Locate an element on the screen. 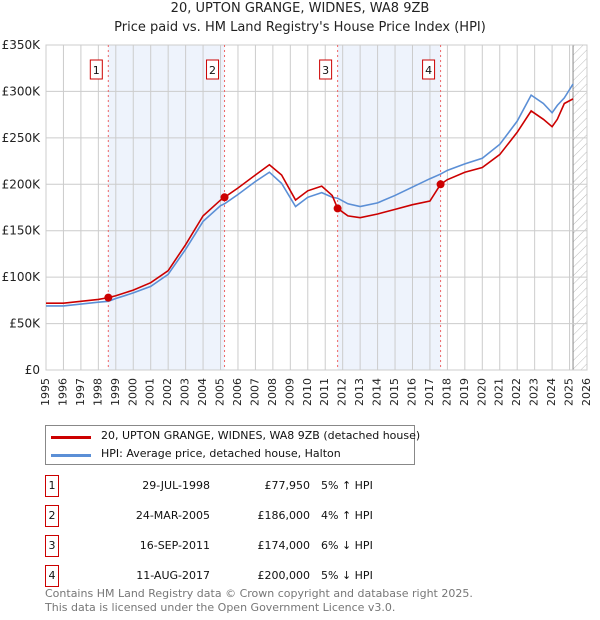 This screenshot has width=600, height=620. sale-number: 3 is located at coordinates (52, 546).